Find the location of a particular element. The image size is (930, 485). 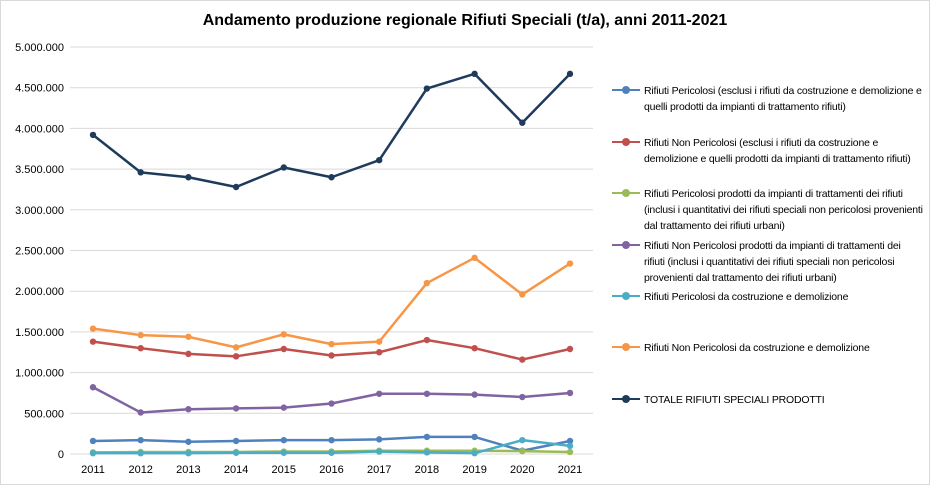

x-tick-label: 2020 is located at coordinates (522, 470).